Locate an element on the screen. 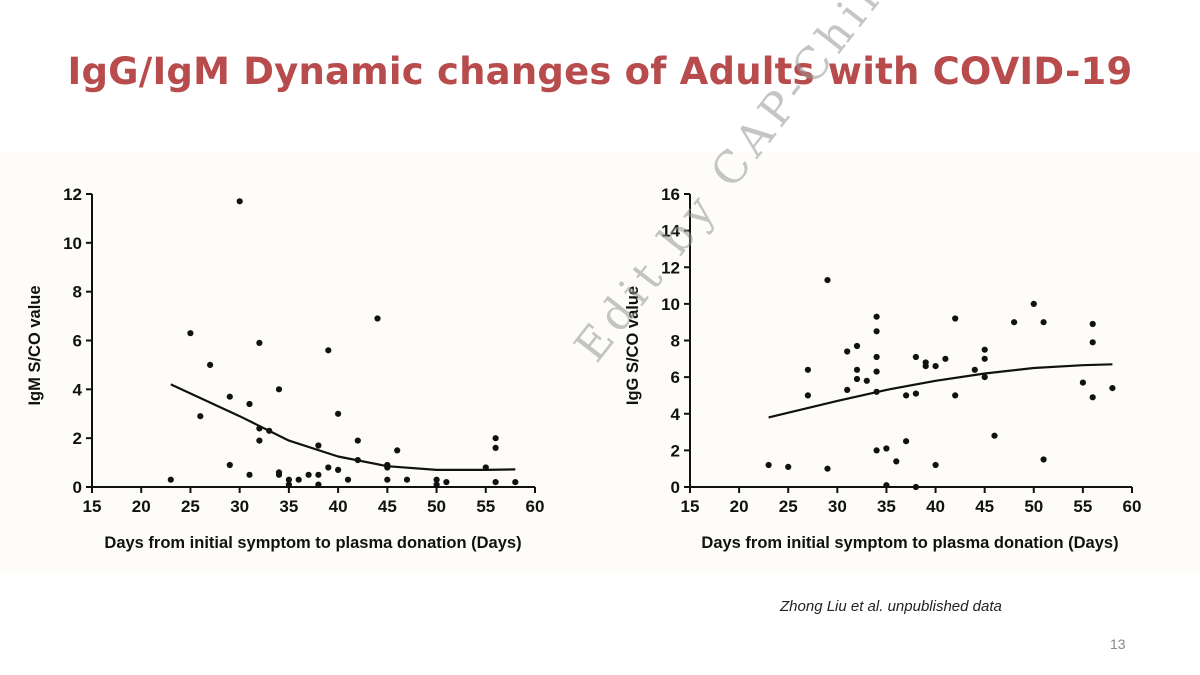 The width and height of the screenshot is (1200, 675). y-axis-title: IgG S/CO value is located at coordinates (633, 345).